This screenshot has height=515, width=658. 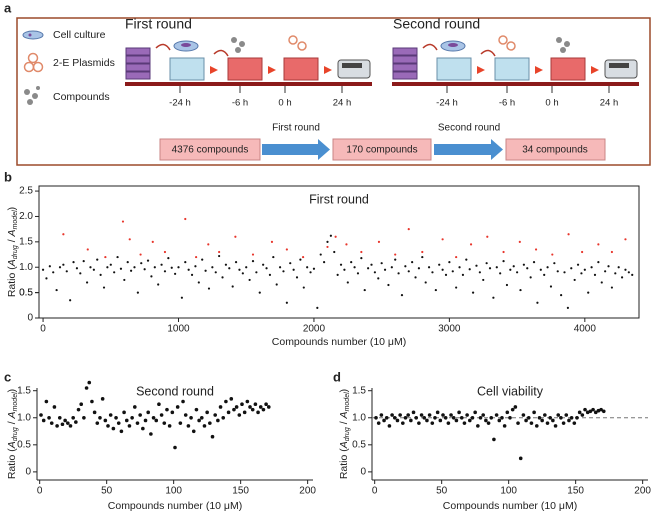 I want to click on y-axis-label: Ratio (Adrug / Amodel), so click(x=13, y=252).